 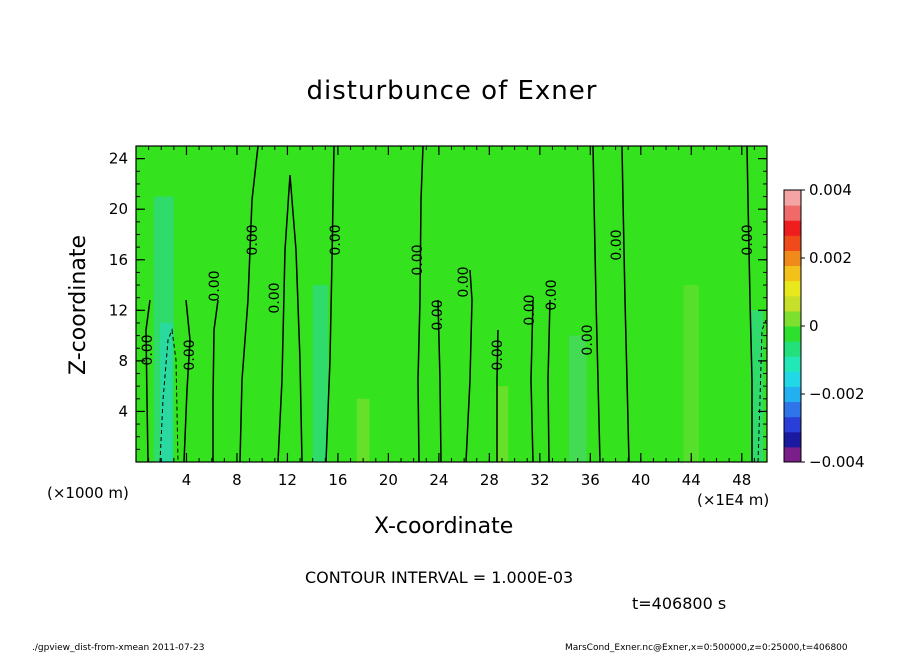 What do you see at coordinates (118, 260) in the screenshot?
I see `y-tick-label: 16` at bounding box center [118, 260].